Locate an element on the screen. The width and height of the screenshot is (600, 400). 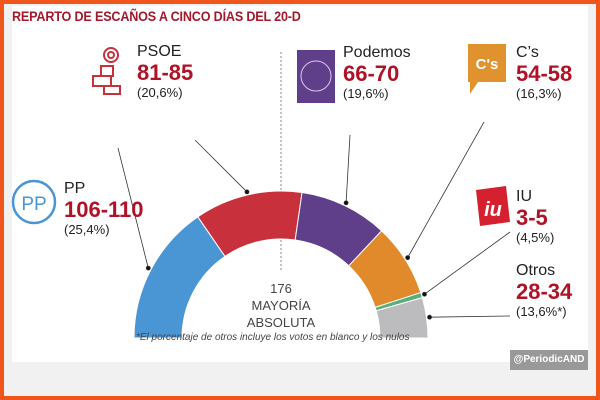
vote-percent: (19,6%) is located at coordinates (366, 93).